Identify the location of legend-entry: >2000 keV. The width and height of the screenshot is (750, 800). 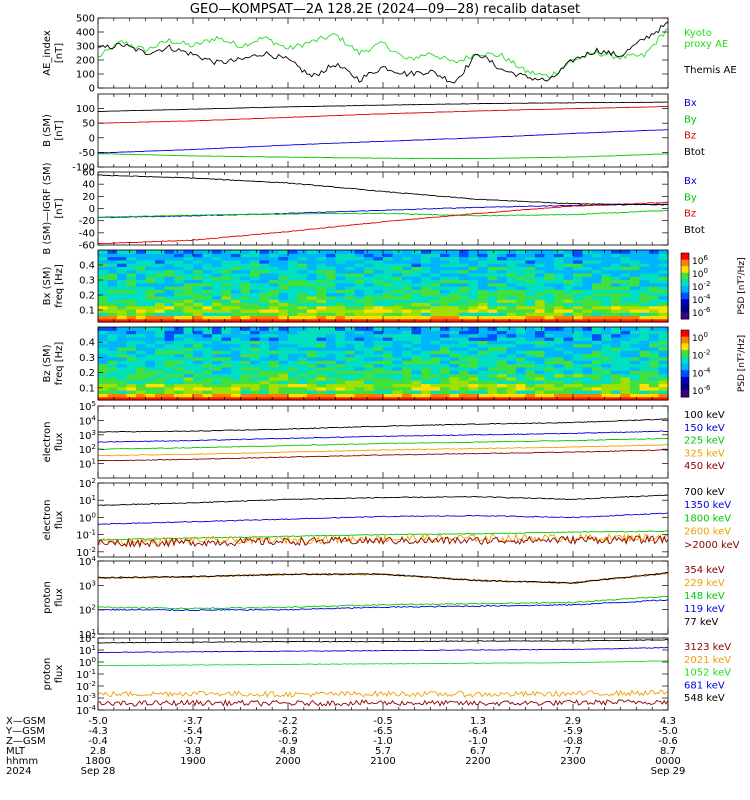
(712, 545).